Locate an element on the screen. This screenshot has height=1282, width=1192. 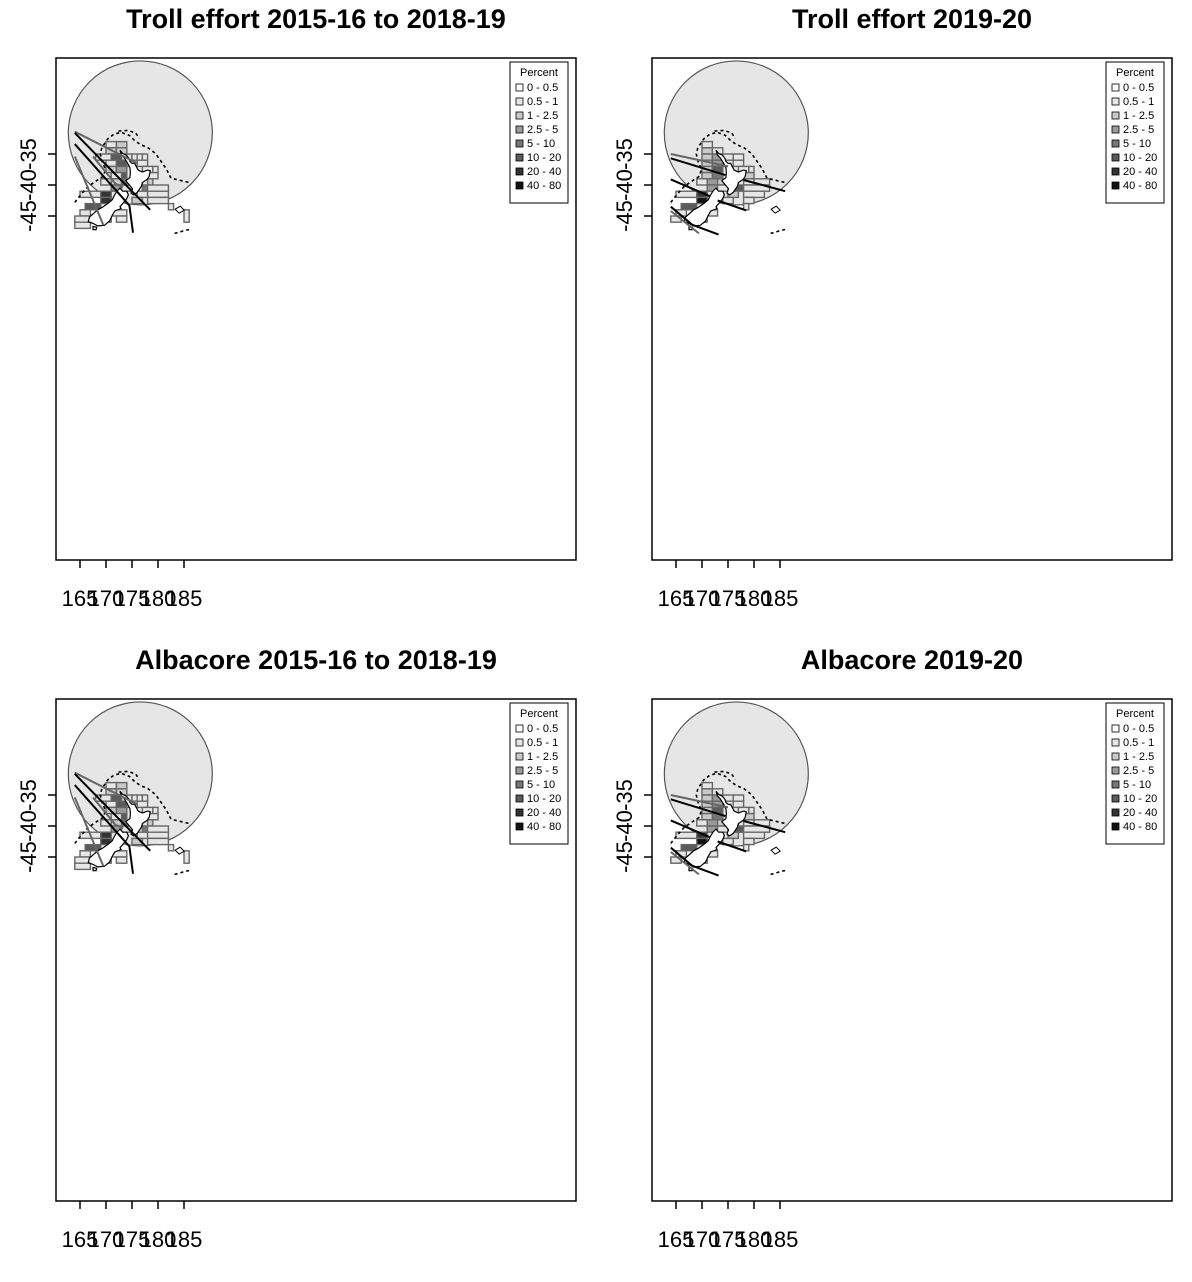
eez-boundary-kermadec is located at coordinates (725, 775).